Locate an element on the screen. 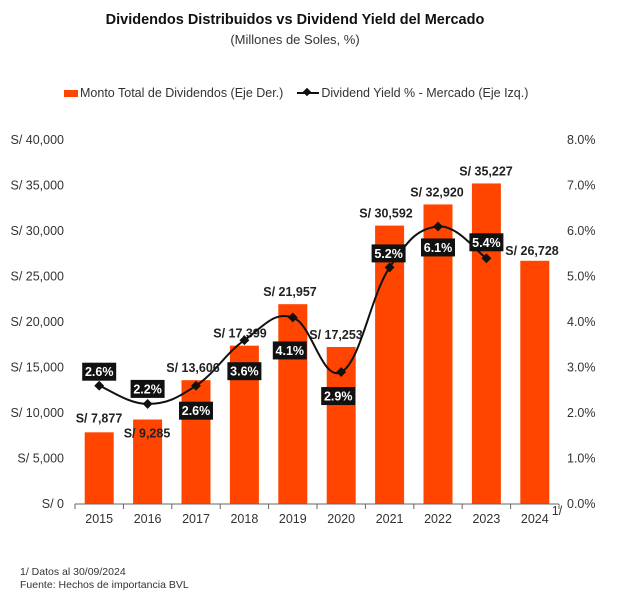 This screenshot has height=599, width=620. bar-value-label: S/ 30,592 is located at coordinates (386, 214).